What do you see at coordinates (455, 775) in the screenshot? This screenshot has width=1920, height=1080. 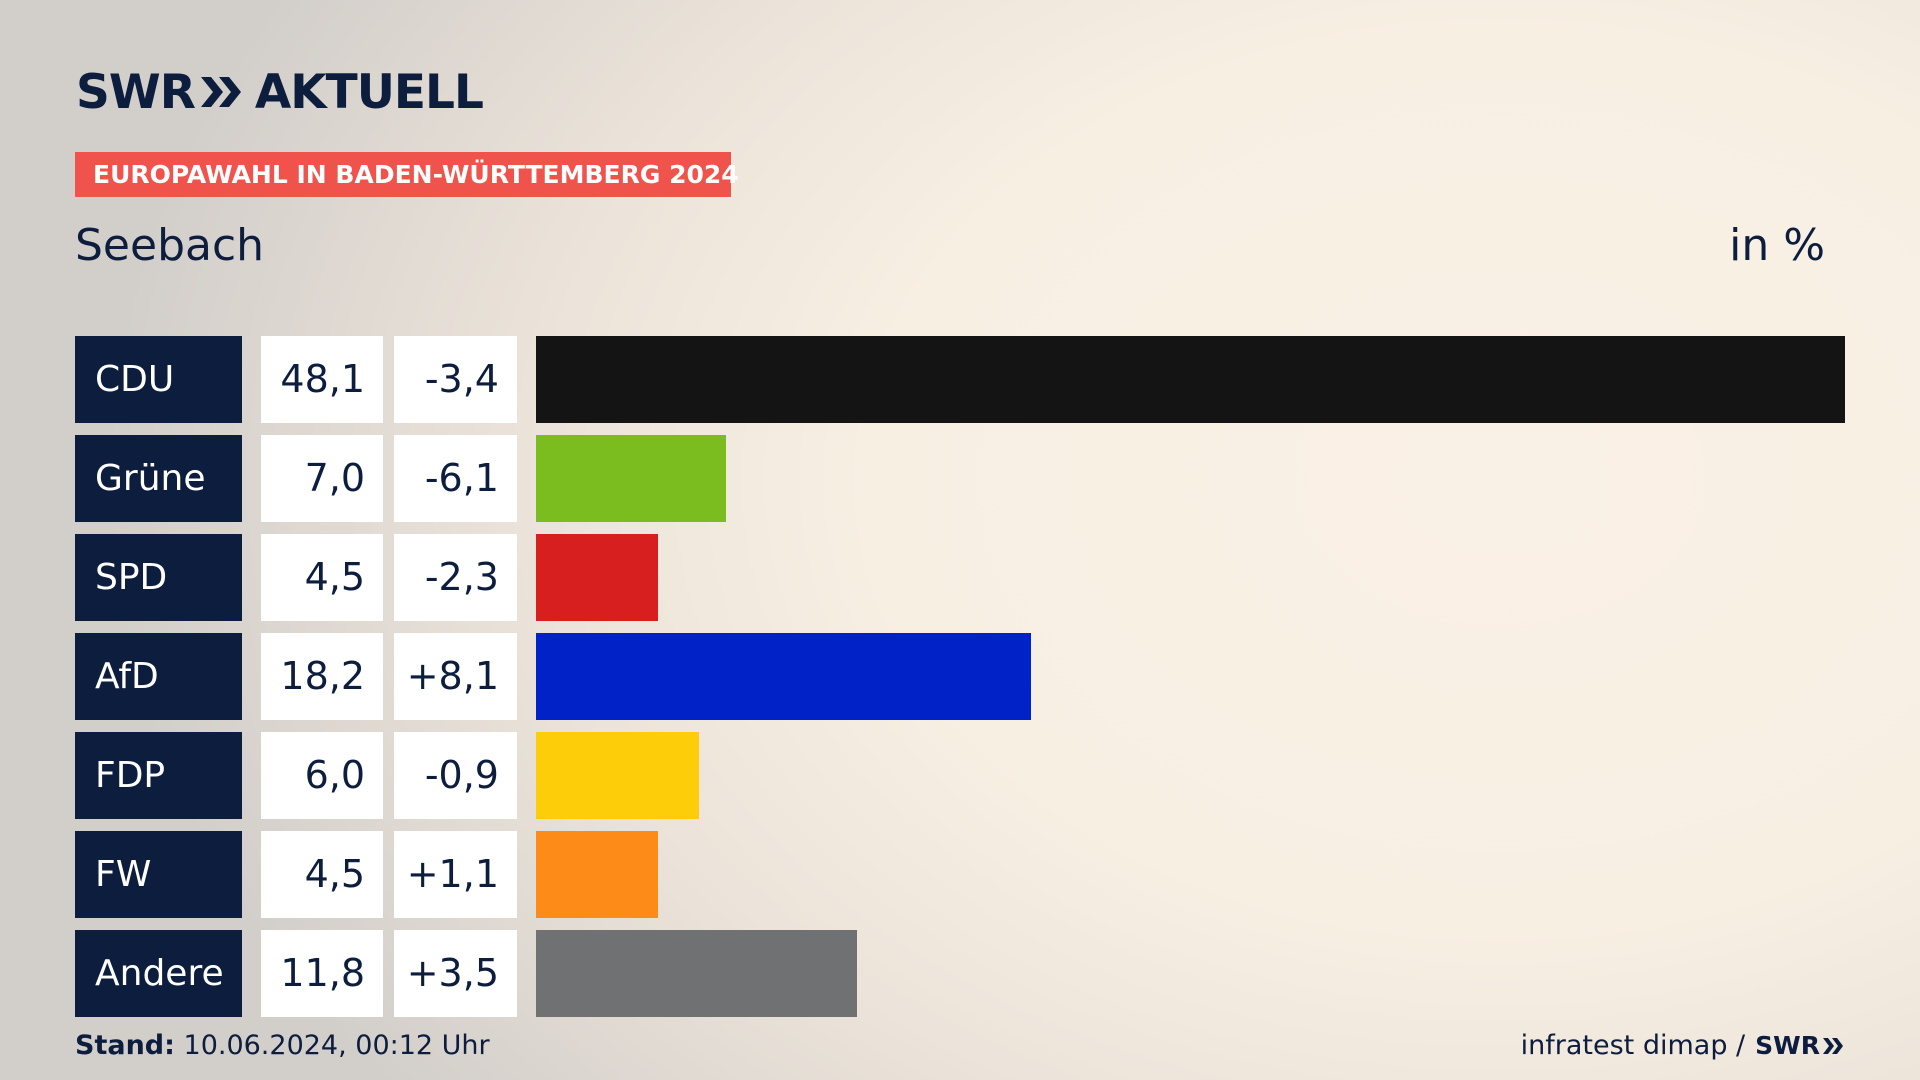 I see `vote-change: -0,9` at bounding box center [455, 775].